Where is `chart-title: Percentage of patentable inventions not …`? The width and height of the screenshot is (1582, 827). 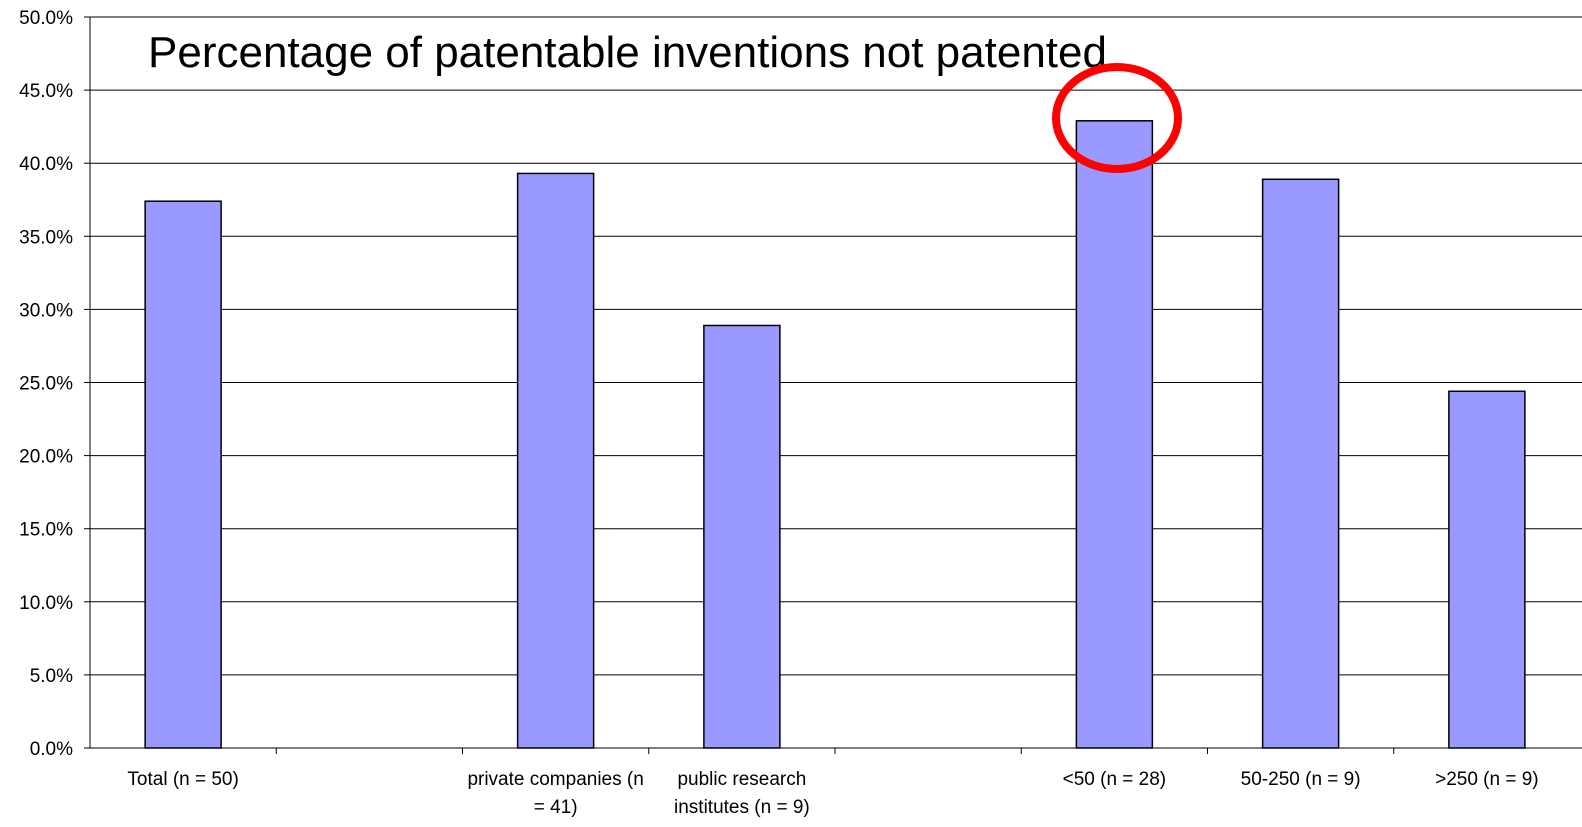
chart-title: Percentage of patentable inventions not … is located at coordinates (627, 52).